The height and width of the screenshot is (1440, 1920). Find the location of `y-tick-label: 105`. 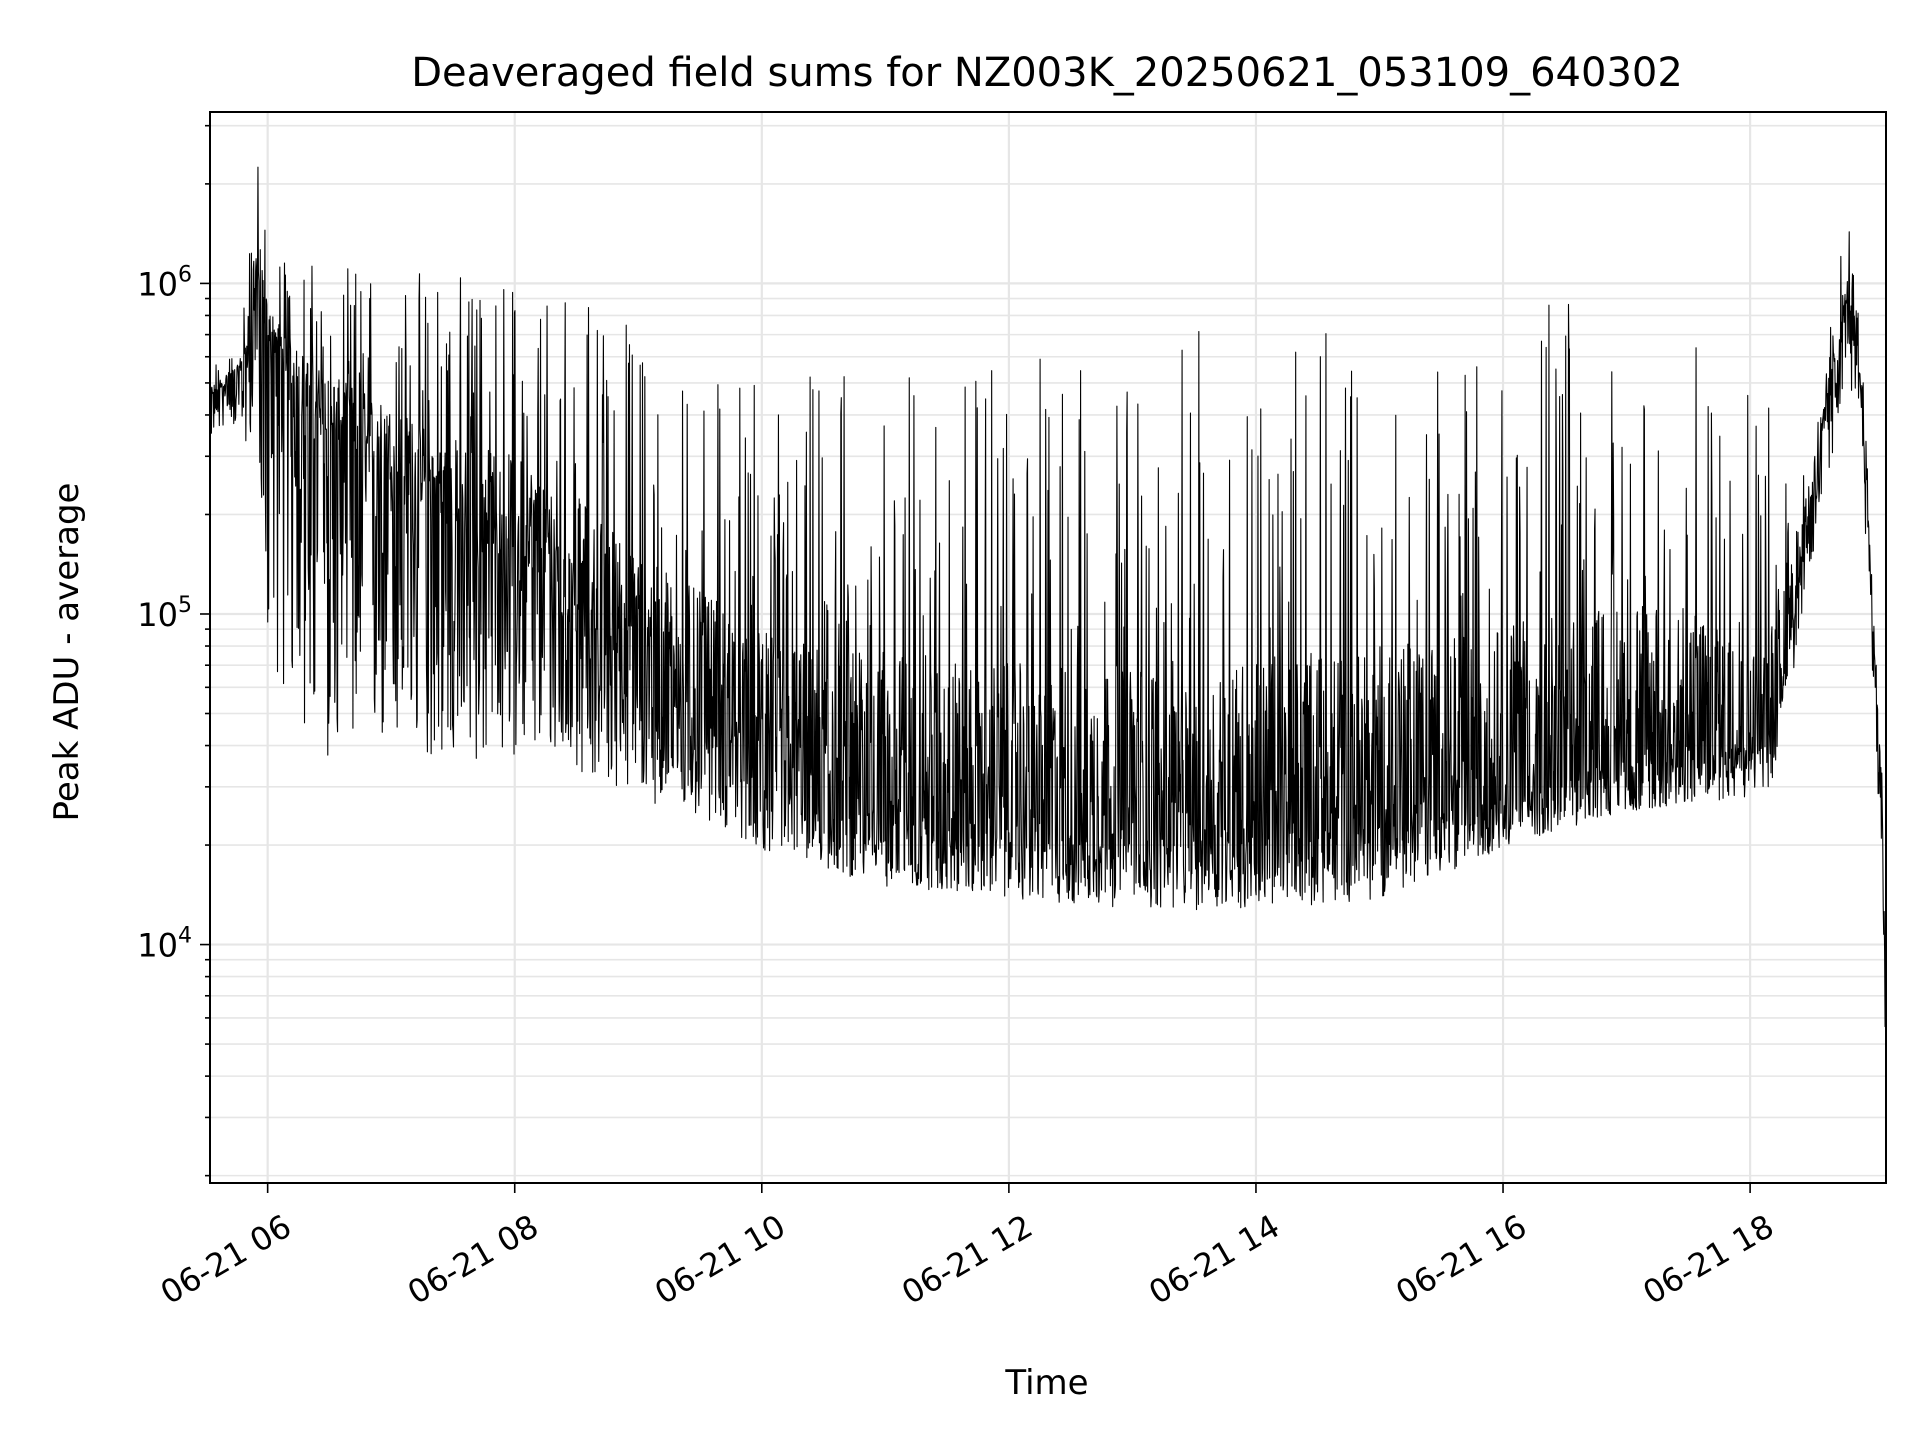

y-tick-label: 105 is located at coordinates (164, 613).